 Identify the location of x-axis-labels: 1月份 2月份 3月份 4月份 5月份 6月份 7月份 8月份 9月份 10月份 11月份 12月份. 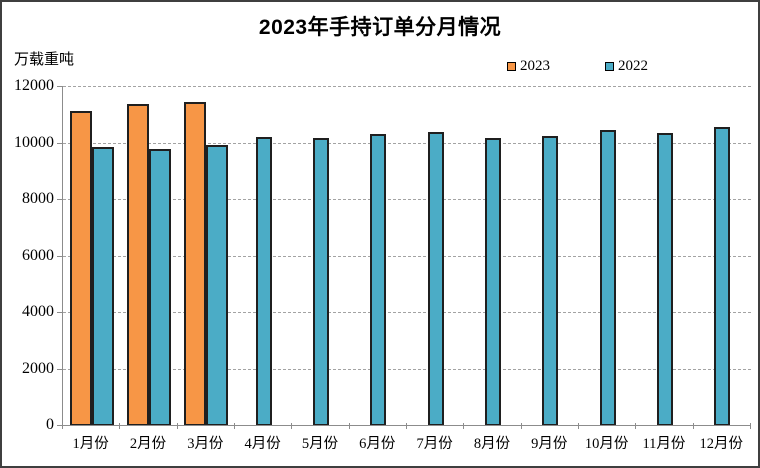
(406, 442).